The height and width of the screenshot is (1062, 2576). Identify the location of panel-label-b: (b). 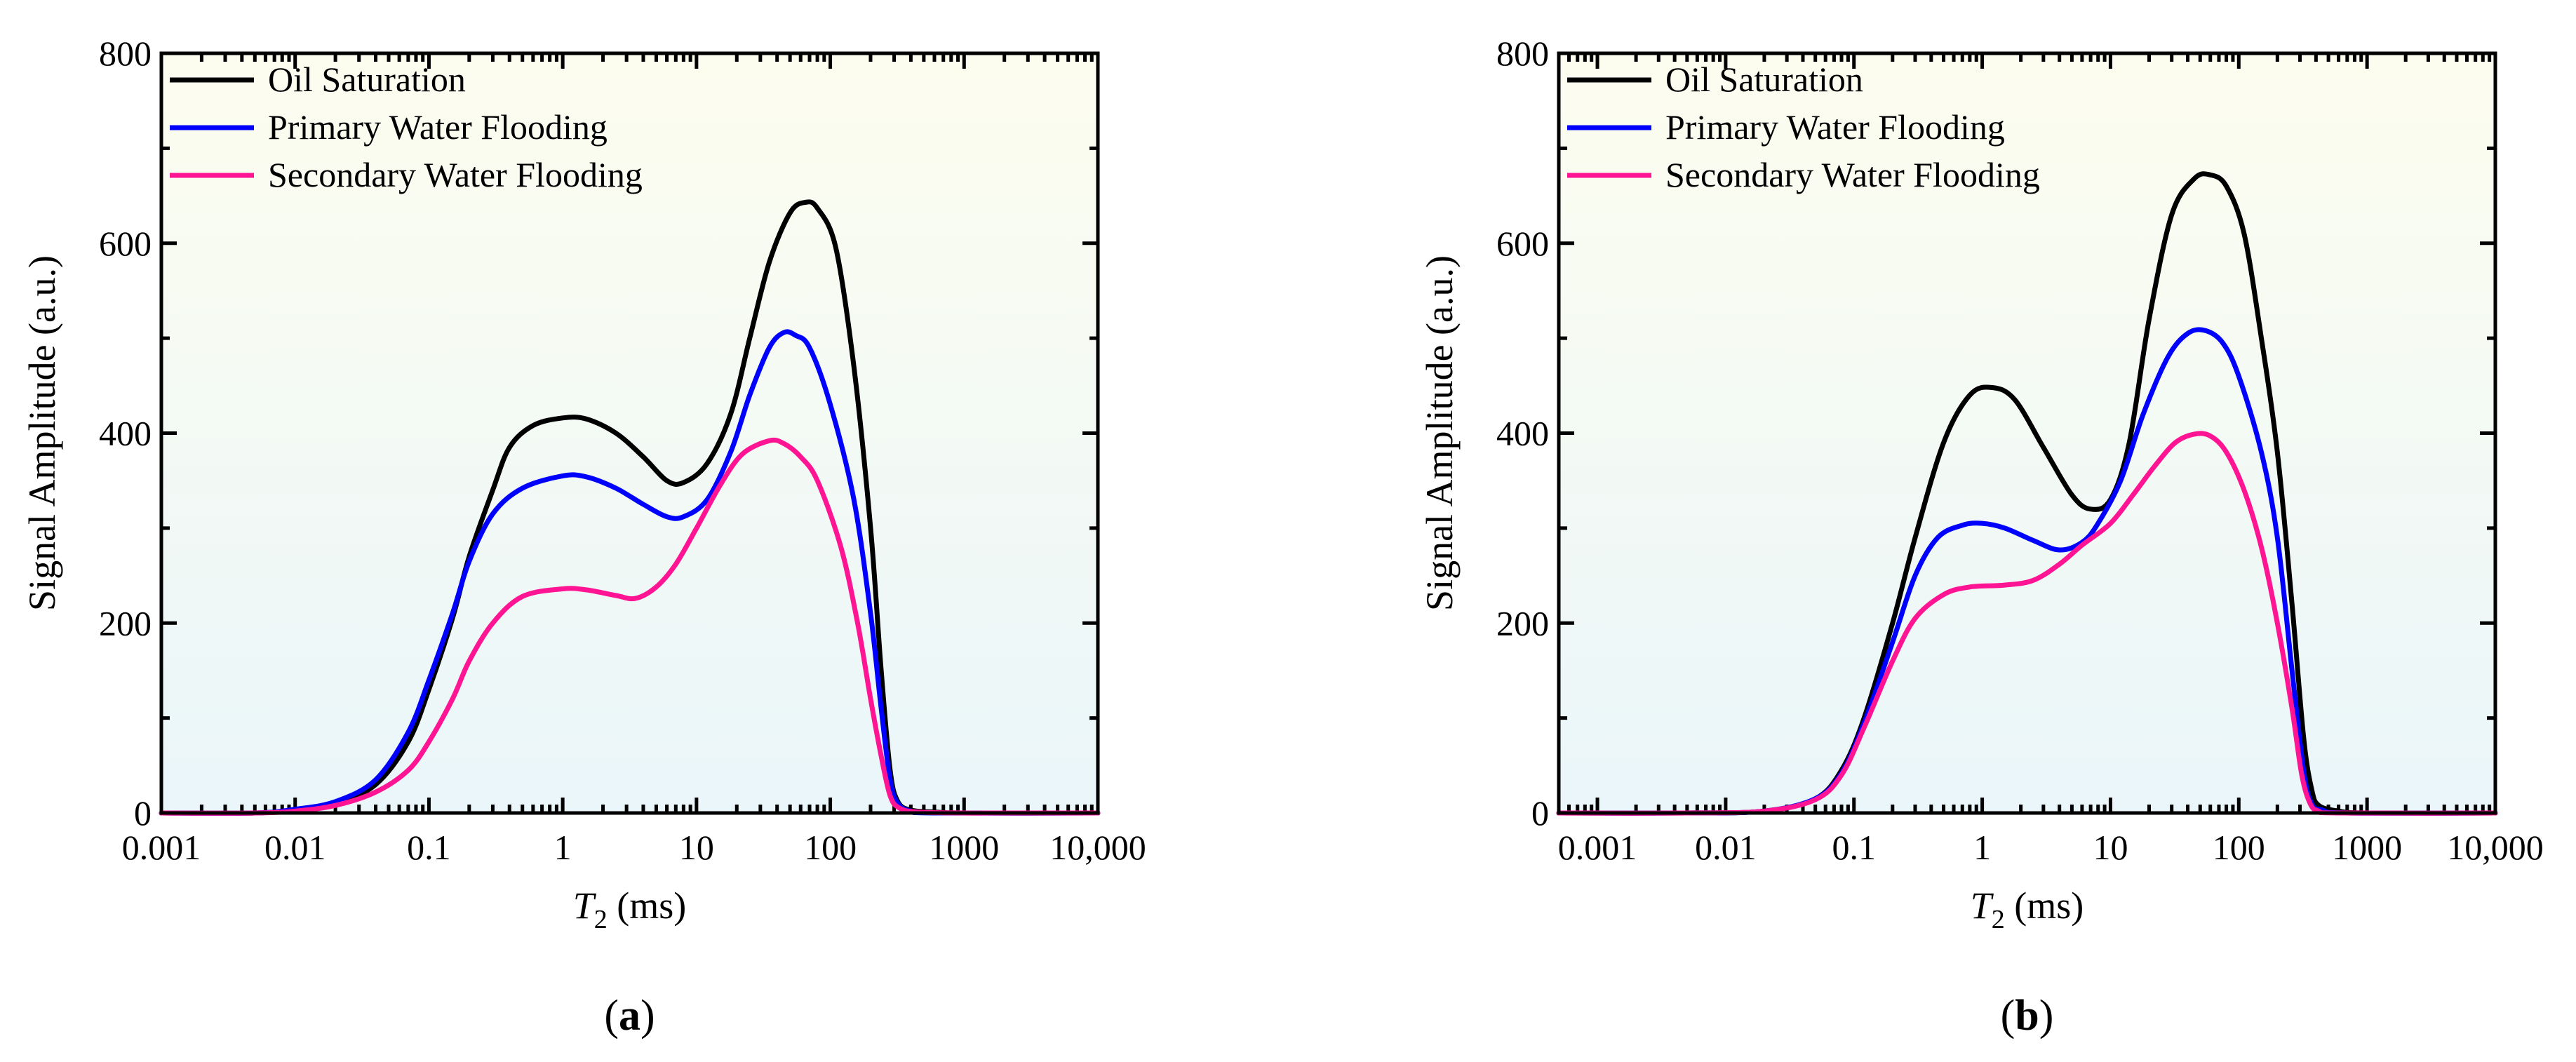
(2027, 1016).